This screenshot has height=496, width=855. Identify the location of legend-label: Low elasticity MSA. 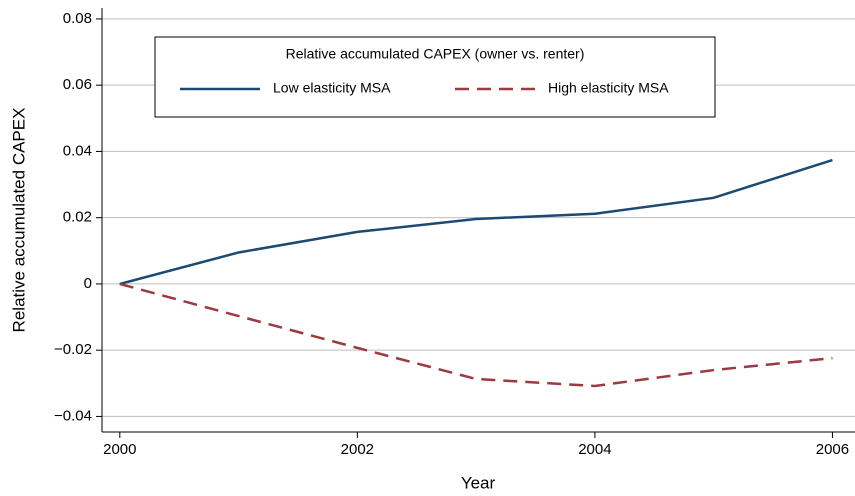
(332, 88).